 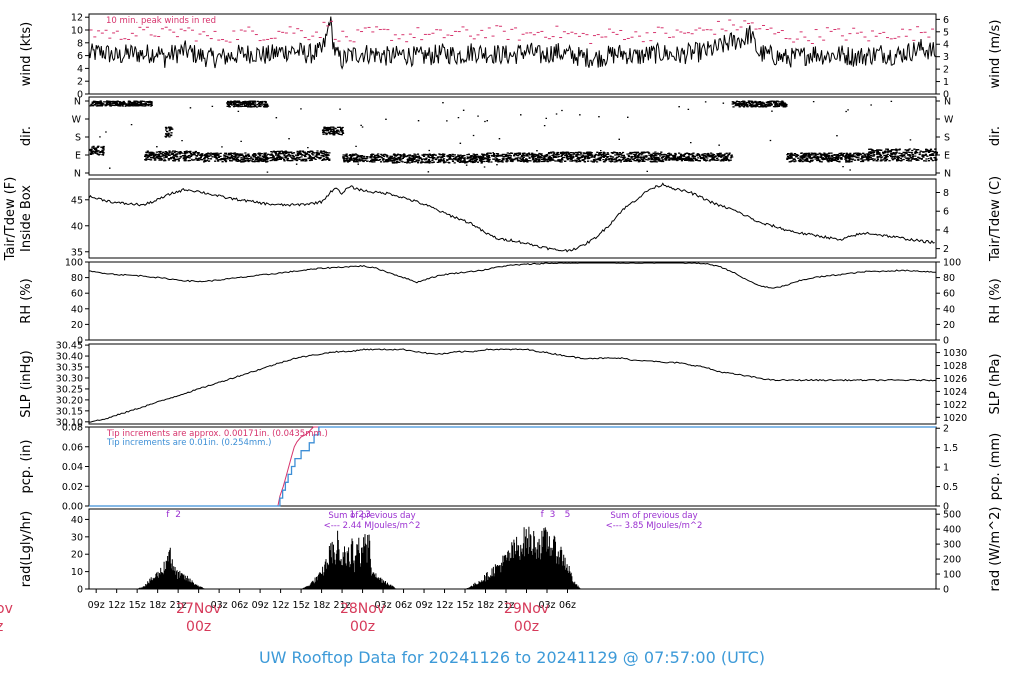 What do you see at coordinates (198, 609) in the screenshot?
I see `x-date-label: 27Nov` at bounding box center [198, 609].